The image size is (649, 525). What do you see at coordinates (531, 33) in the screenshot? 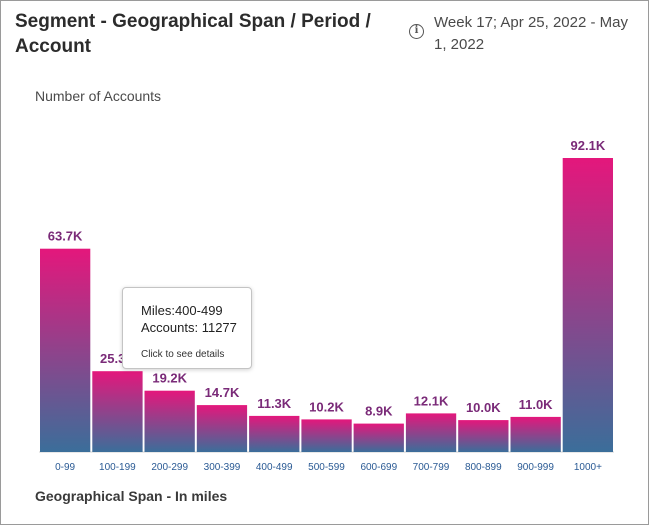
I see `date-range: Week 17; Apr 25, 2022 - May 1, 2022` at bounding box center [531, 33].